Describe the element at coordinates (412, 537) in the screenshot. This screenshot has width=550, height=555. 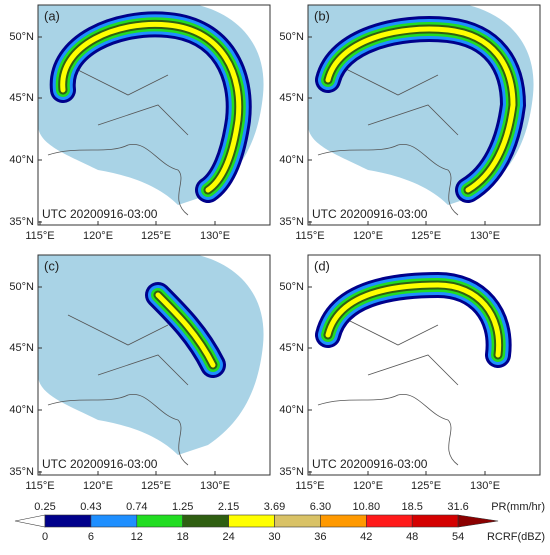
I see `dbz-label: 48` at that location.